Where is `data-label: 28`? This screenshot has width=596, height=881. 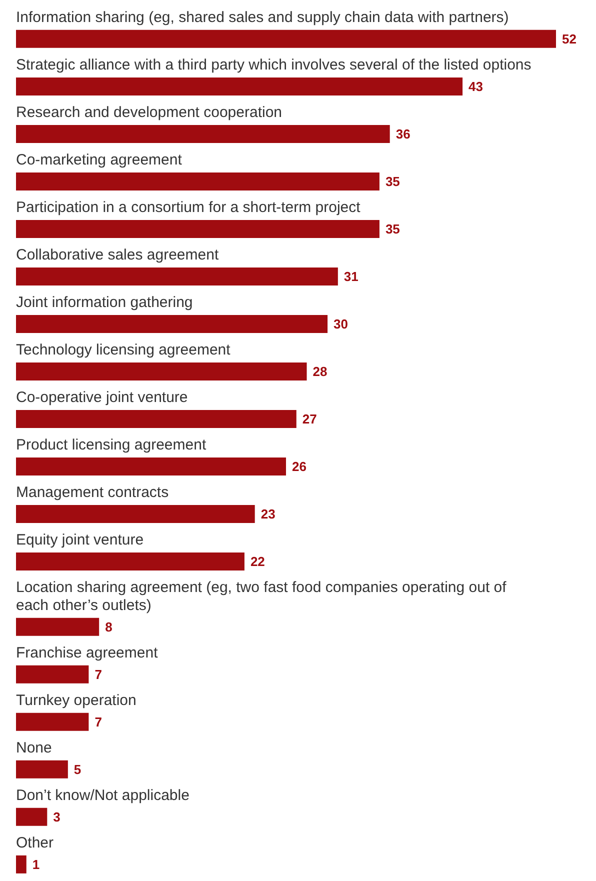 data-label: 28 is located at coordinates (320, 372).